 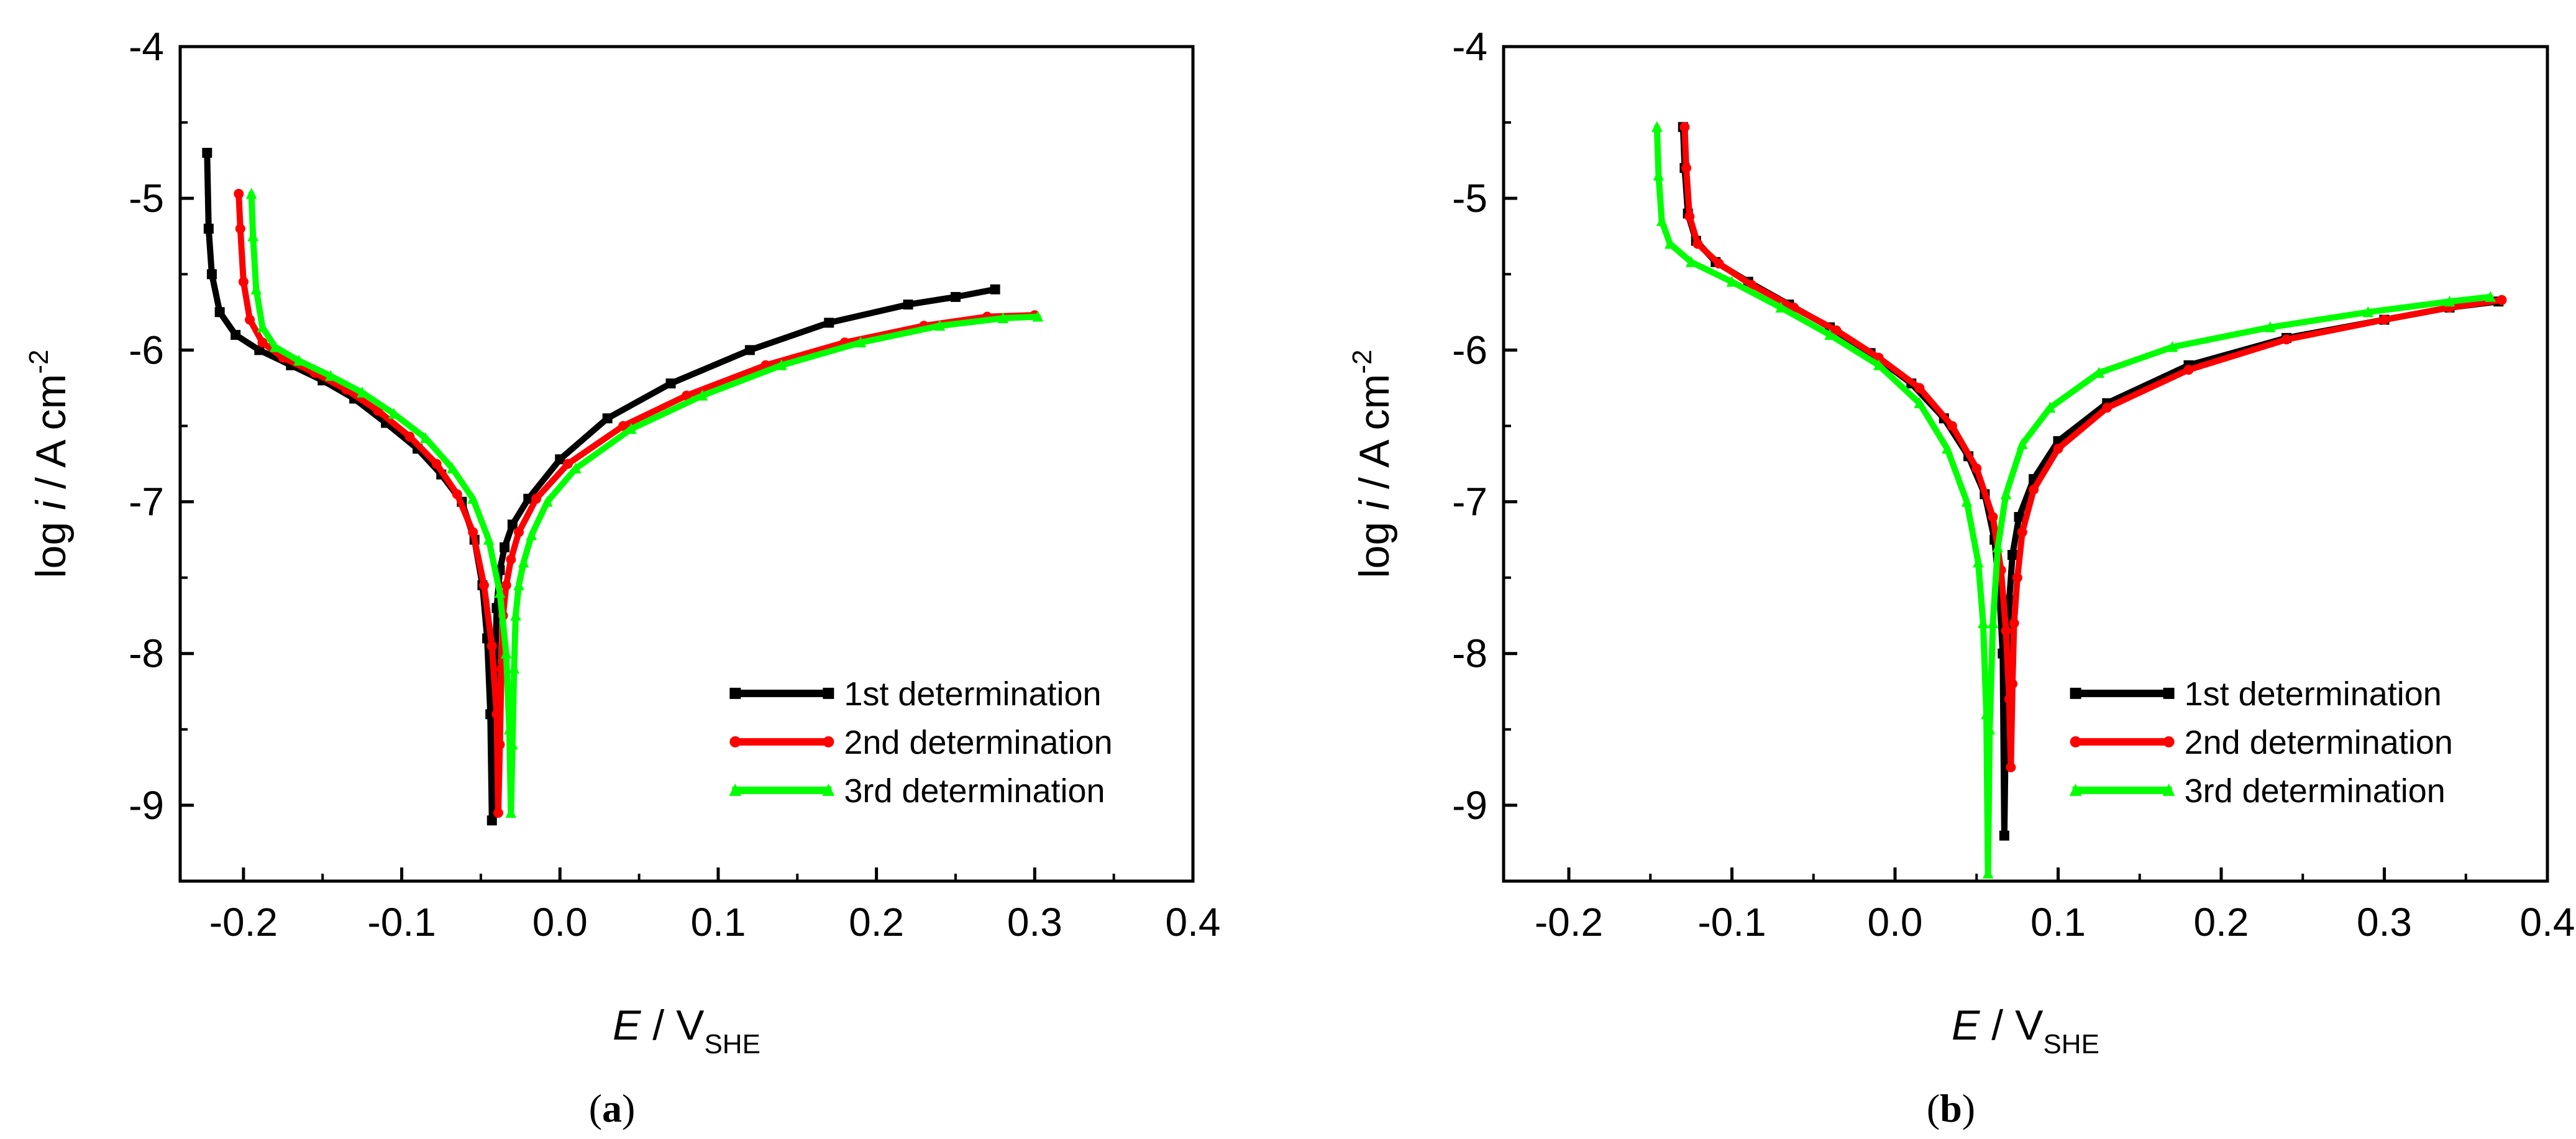 I want to click on x-axis-title-sub: SHE, so click(x=2071, y=1044).